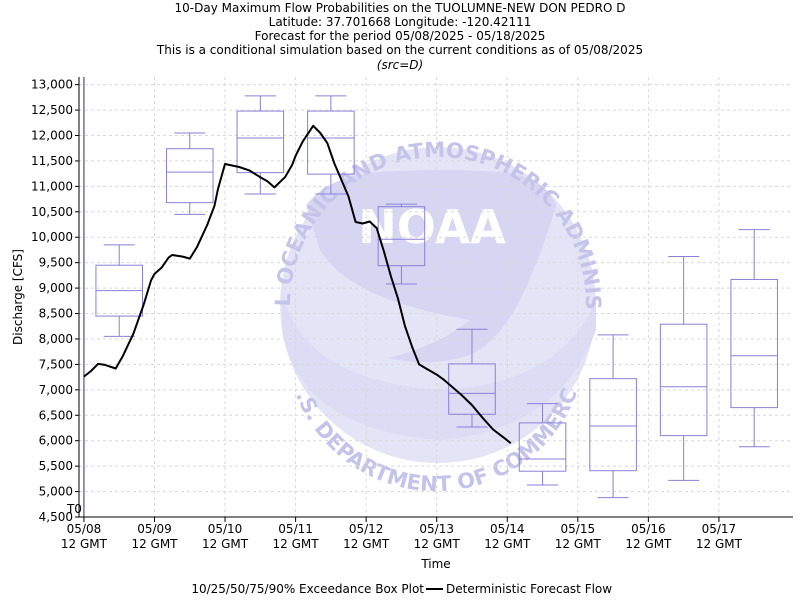 The width and height of the screenshot is (800, 600). What do you see at coordinates (435, 564) in the screenshot?
I see `x-axis-label: Time` at bounding box center [435, 564].